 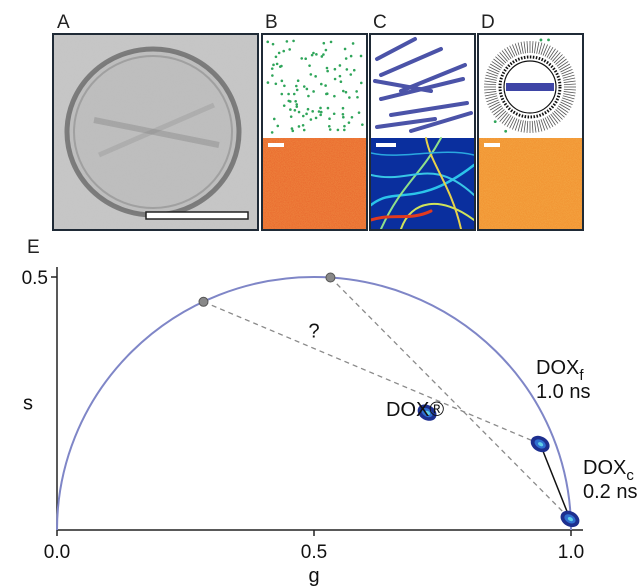 What do you see at coordinates (63, 22) in the screenshot?
I see `panel-label-a: A` at bounding box center [63, 22].